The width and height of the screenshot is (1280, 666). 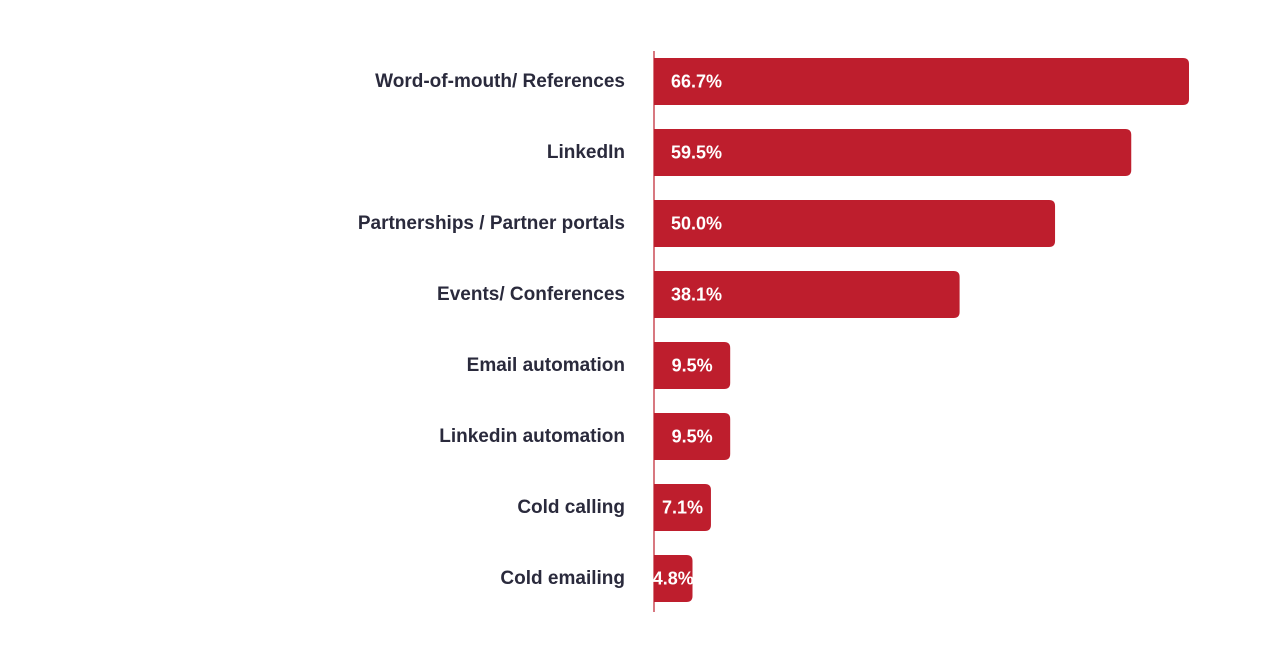 I want to click on value-label: 38.1%, so click(x=696, y=295).